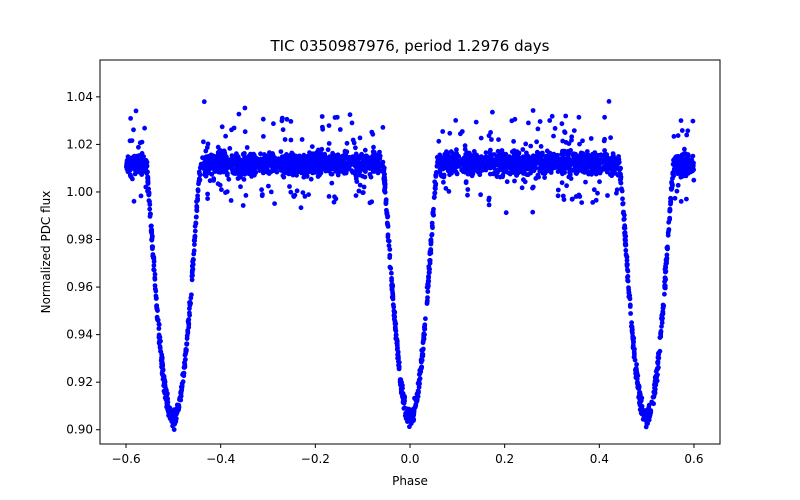 The image size is (800, 500). Describe the element at coordinates (504, 459) in the screenshot. I see `x-tick-label: 0.2` at that location.